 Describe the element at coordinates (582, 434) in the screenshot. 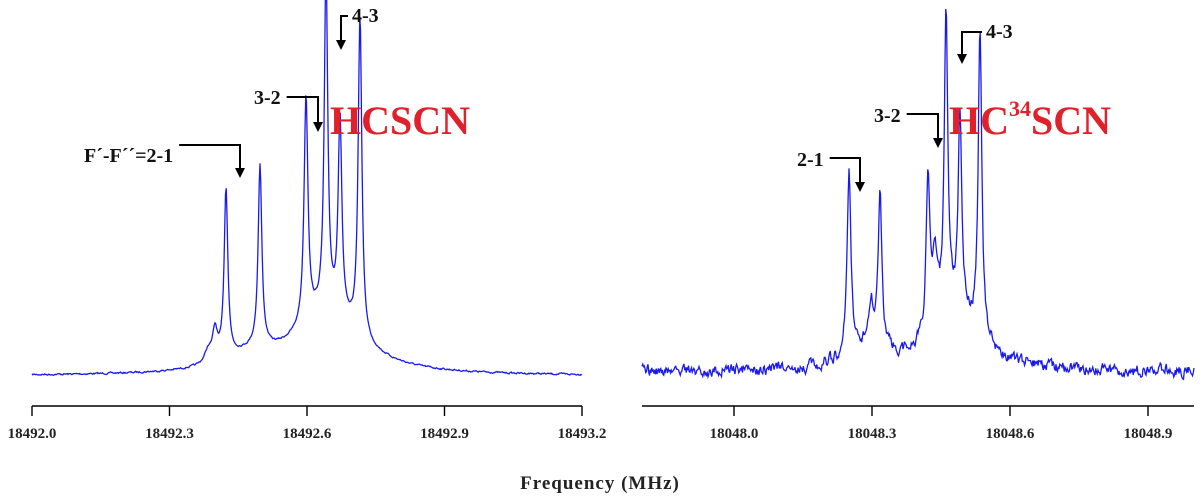

I see `x-tick-label: 18493.2` at that location.